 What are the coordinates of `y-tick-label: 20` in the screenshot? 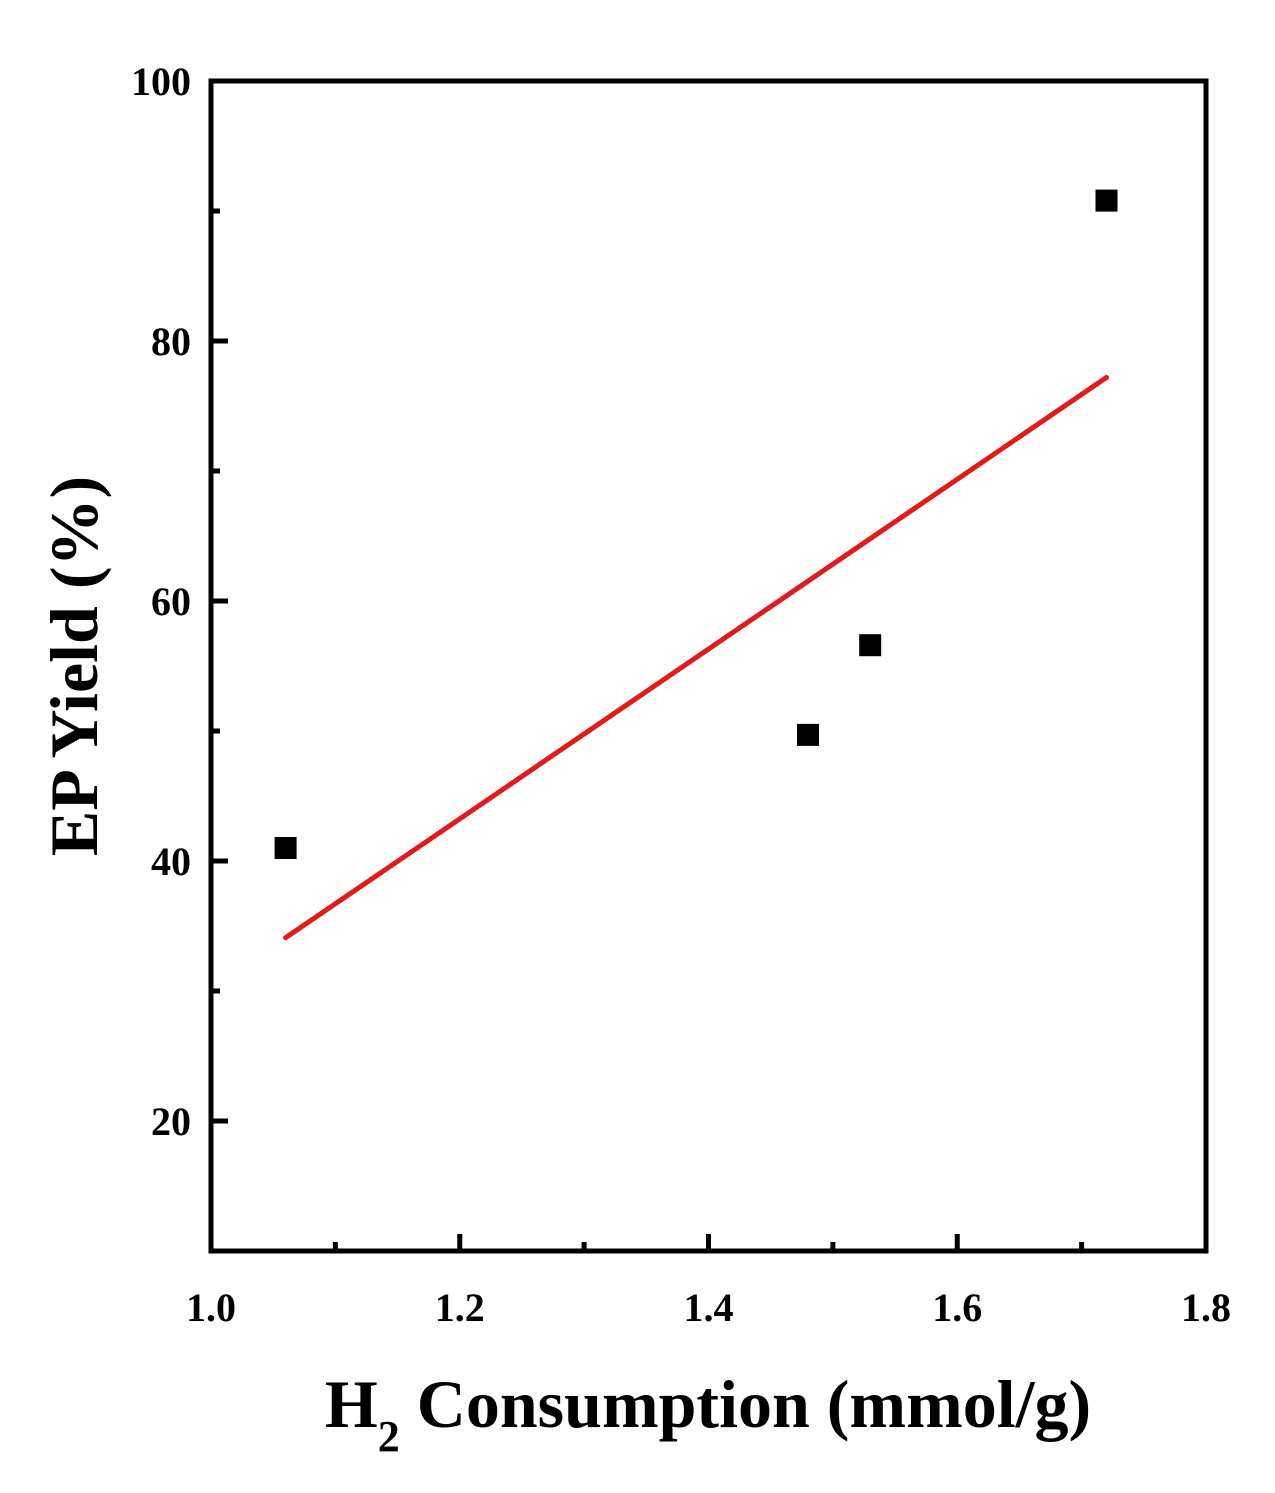 It's located at (171, 1121).